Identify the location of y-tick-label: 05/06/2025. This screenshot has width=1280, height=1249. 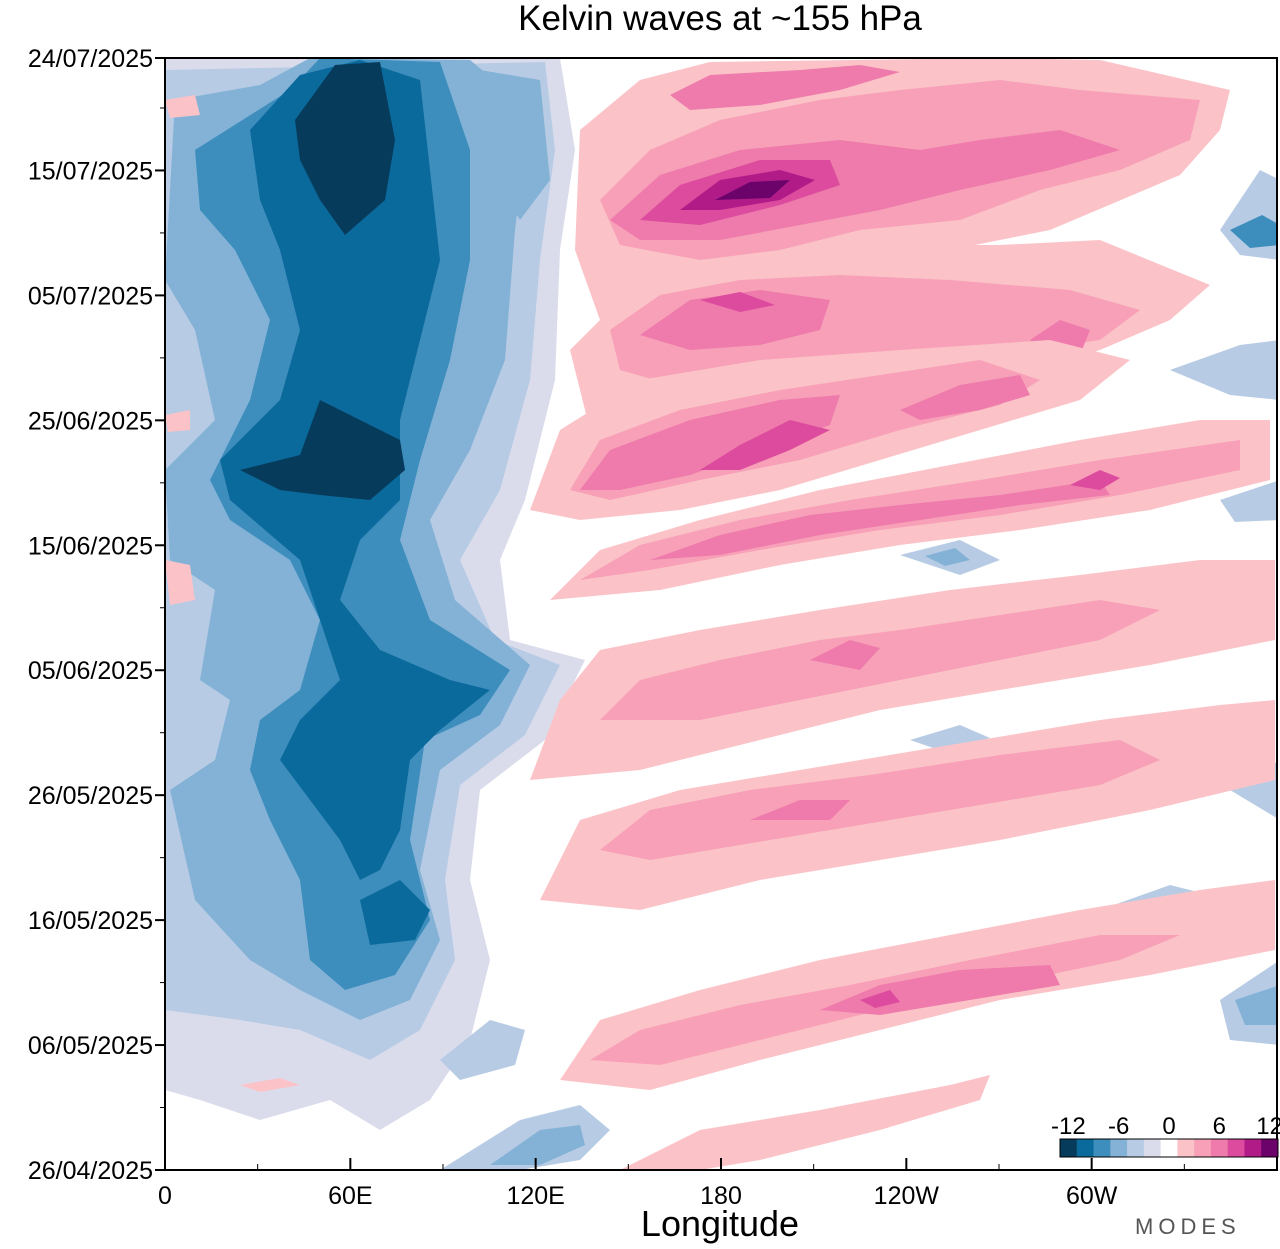
(90, 671).